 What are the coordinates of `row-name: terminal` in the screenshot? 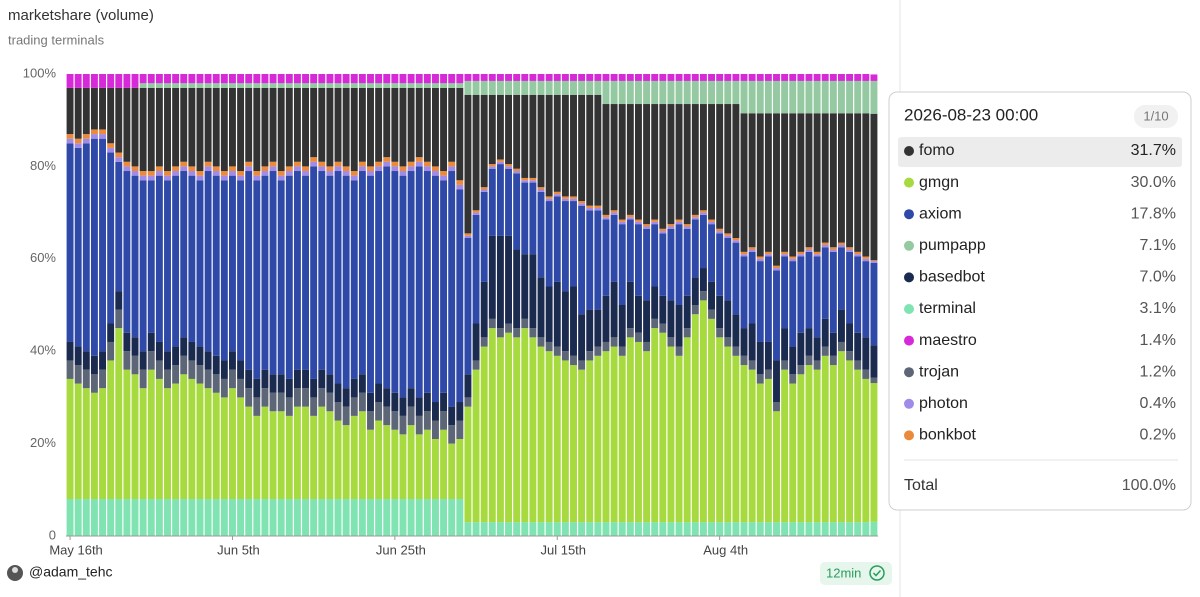 It's located at (947, 308).